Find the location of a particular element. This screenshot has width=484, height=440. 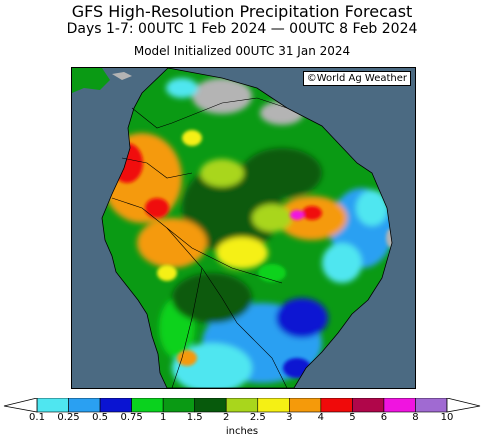

colorbar is located at coordinates (242, 405).